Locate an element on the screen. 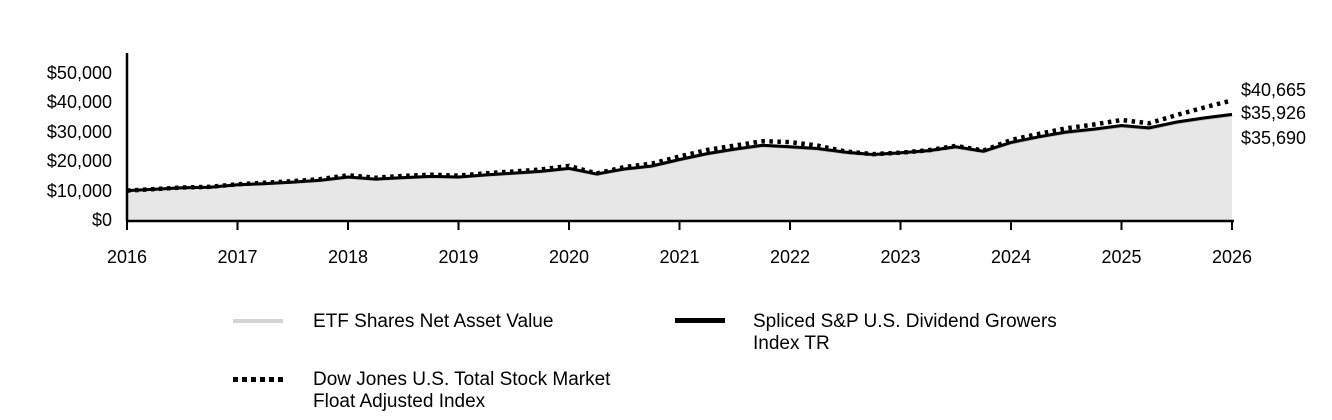 The image size is (1332, 420). y-axis-tick-label: $40,000 is located at coordinates (79, 102).